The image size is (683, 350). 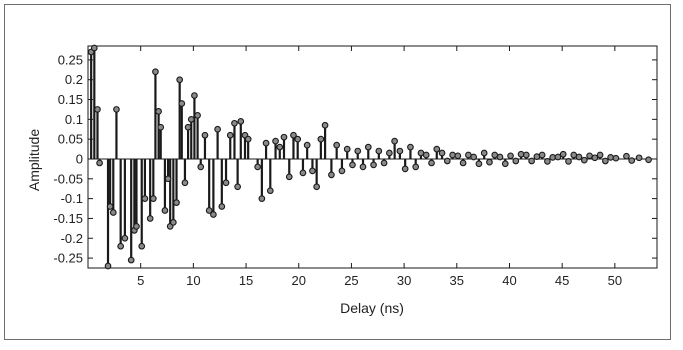 What do you see at coordinates (246, 280) in the screenshot?
I see `x-tick-label: 15` at bounding box center [246, 280].